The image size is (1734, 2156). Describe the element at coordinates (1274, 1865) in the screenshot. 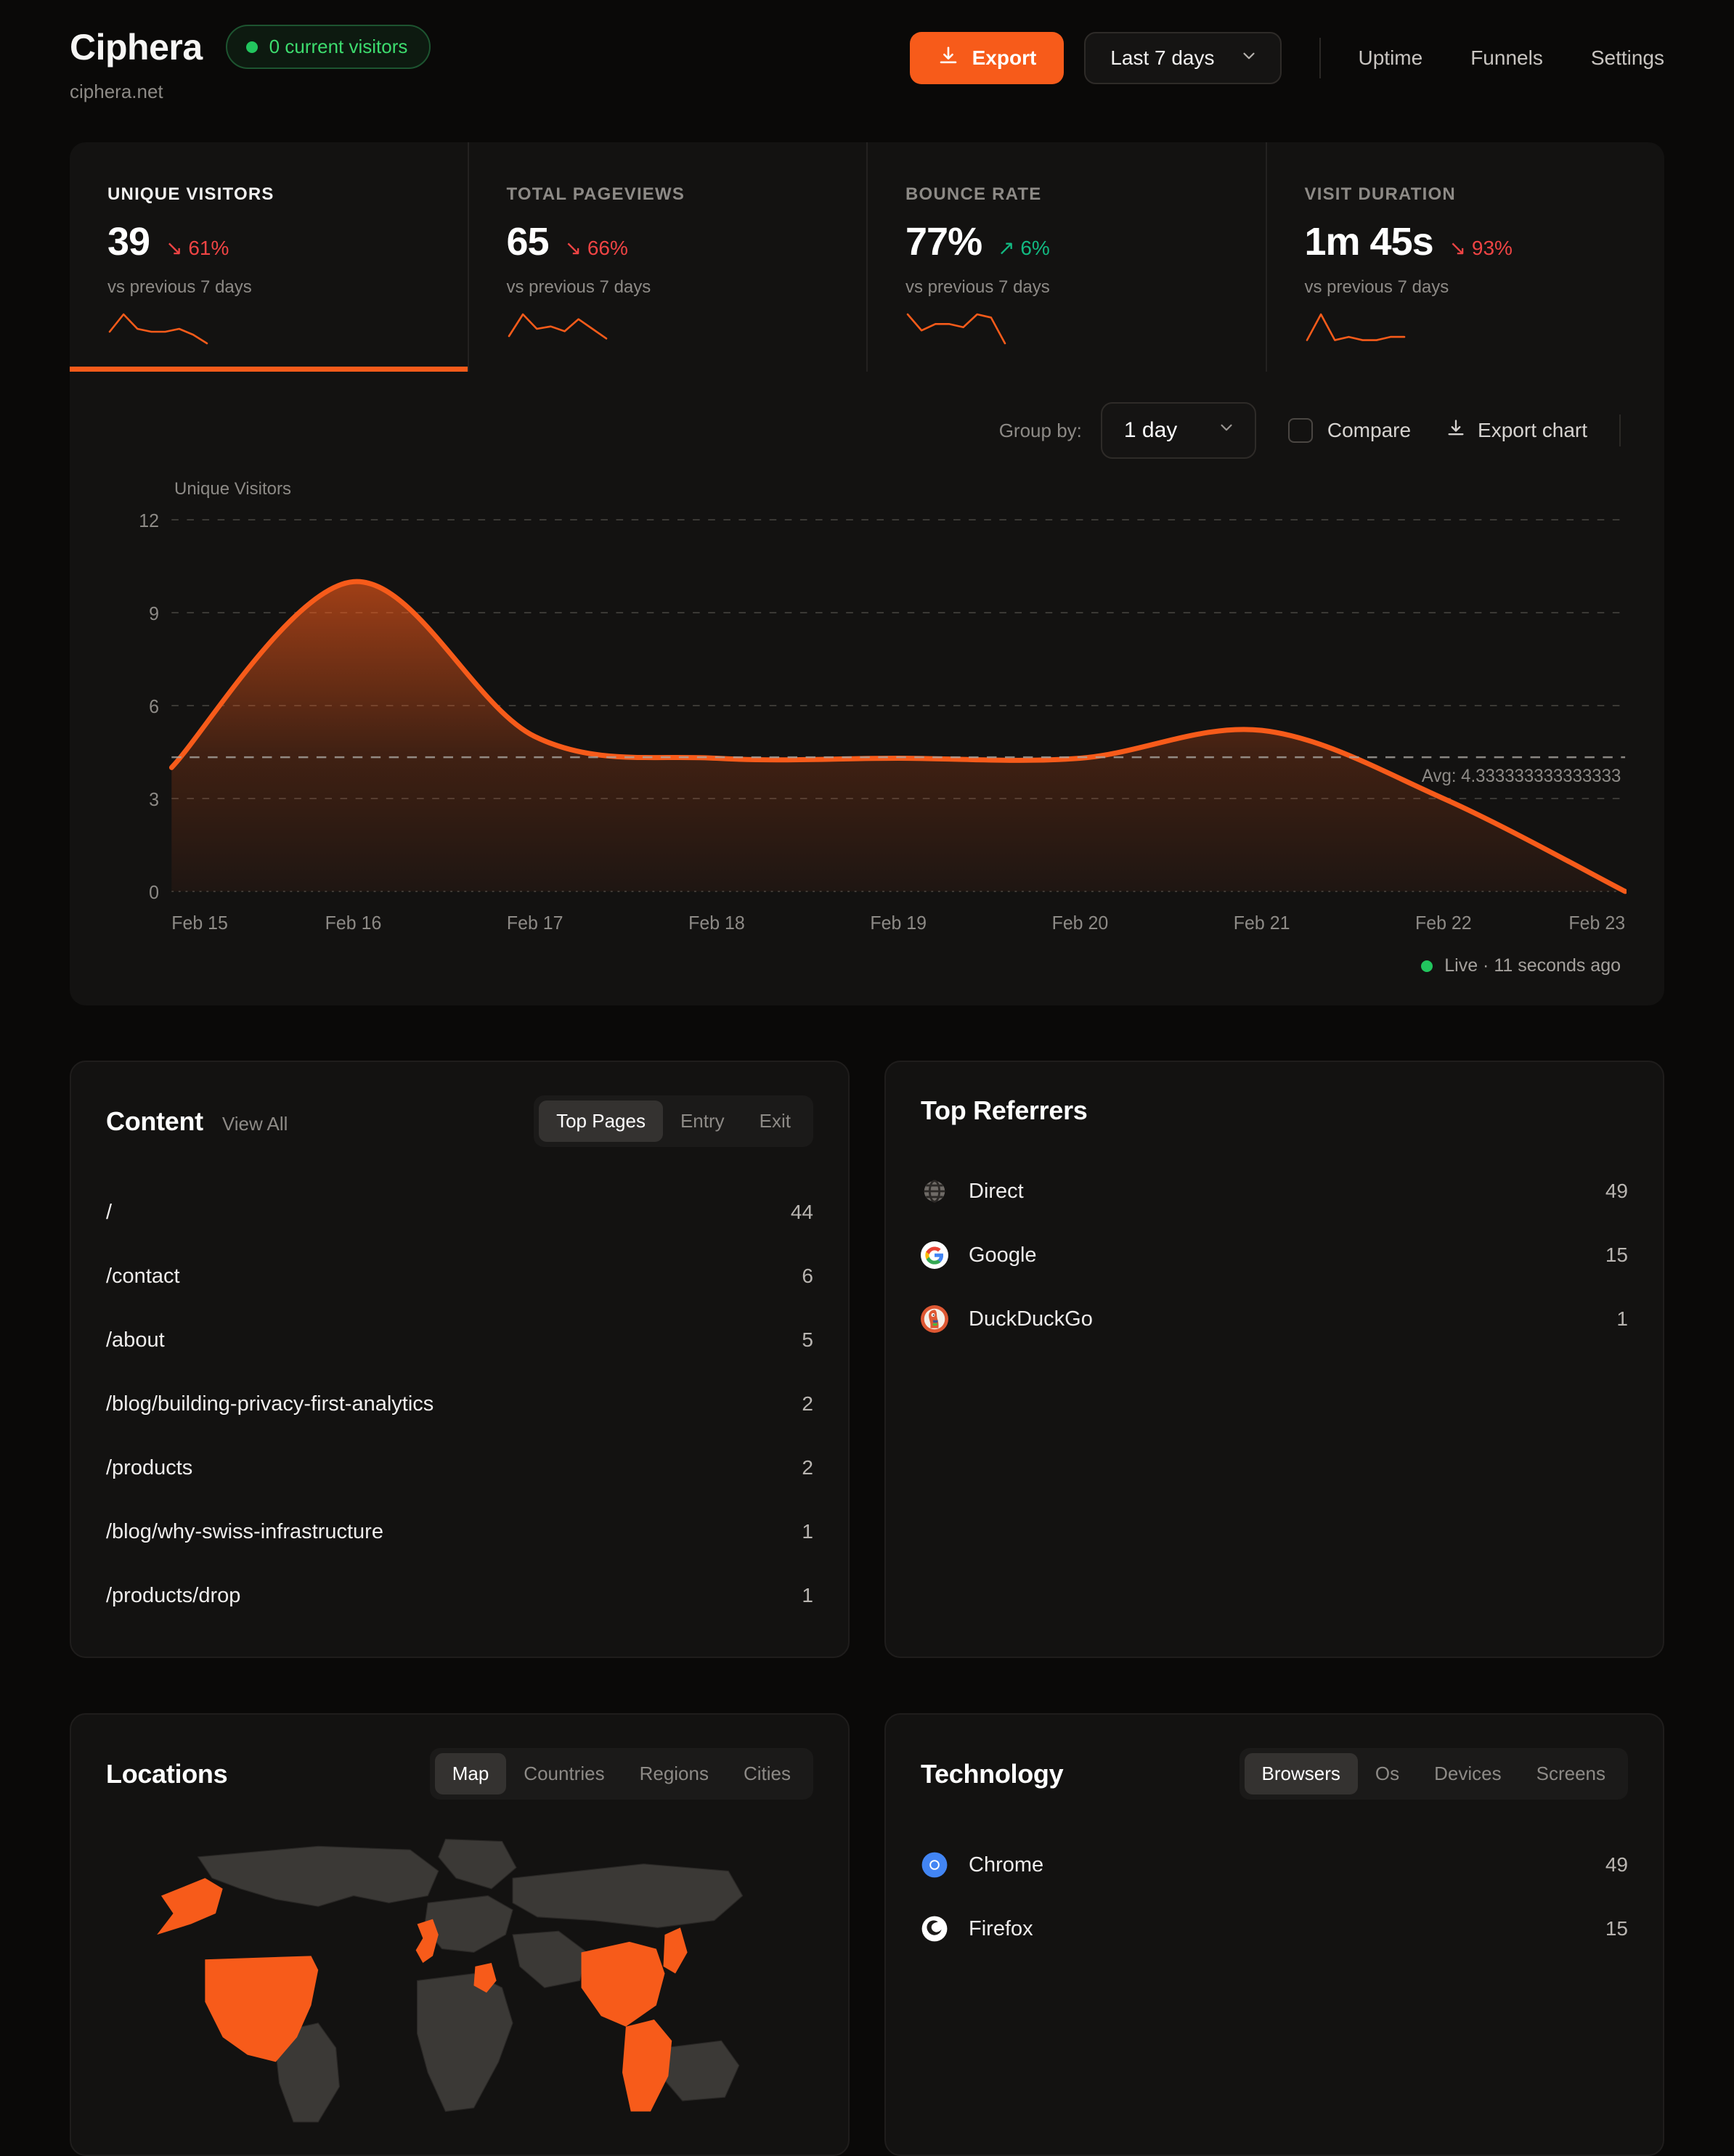

I see `list-item: Chrome 49` at that location.